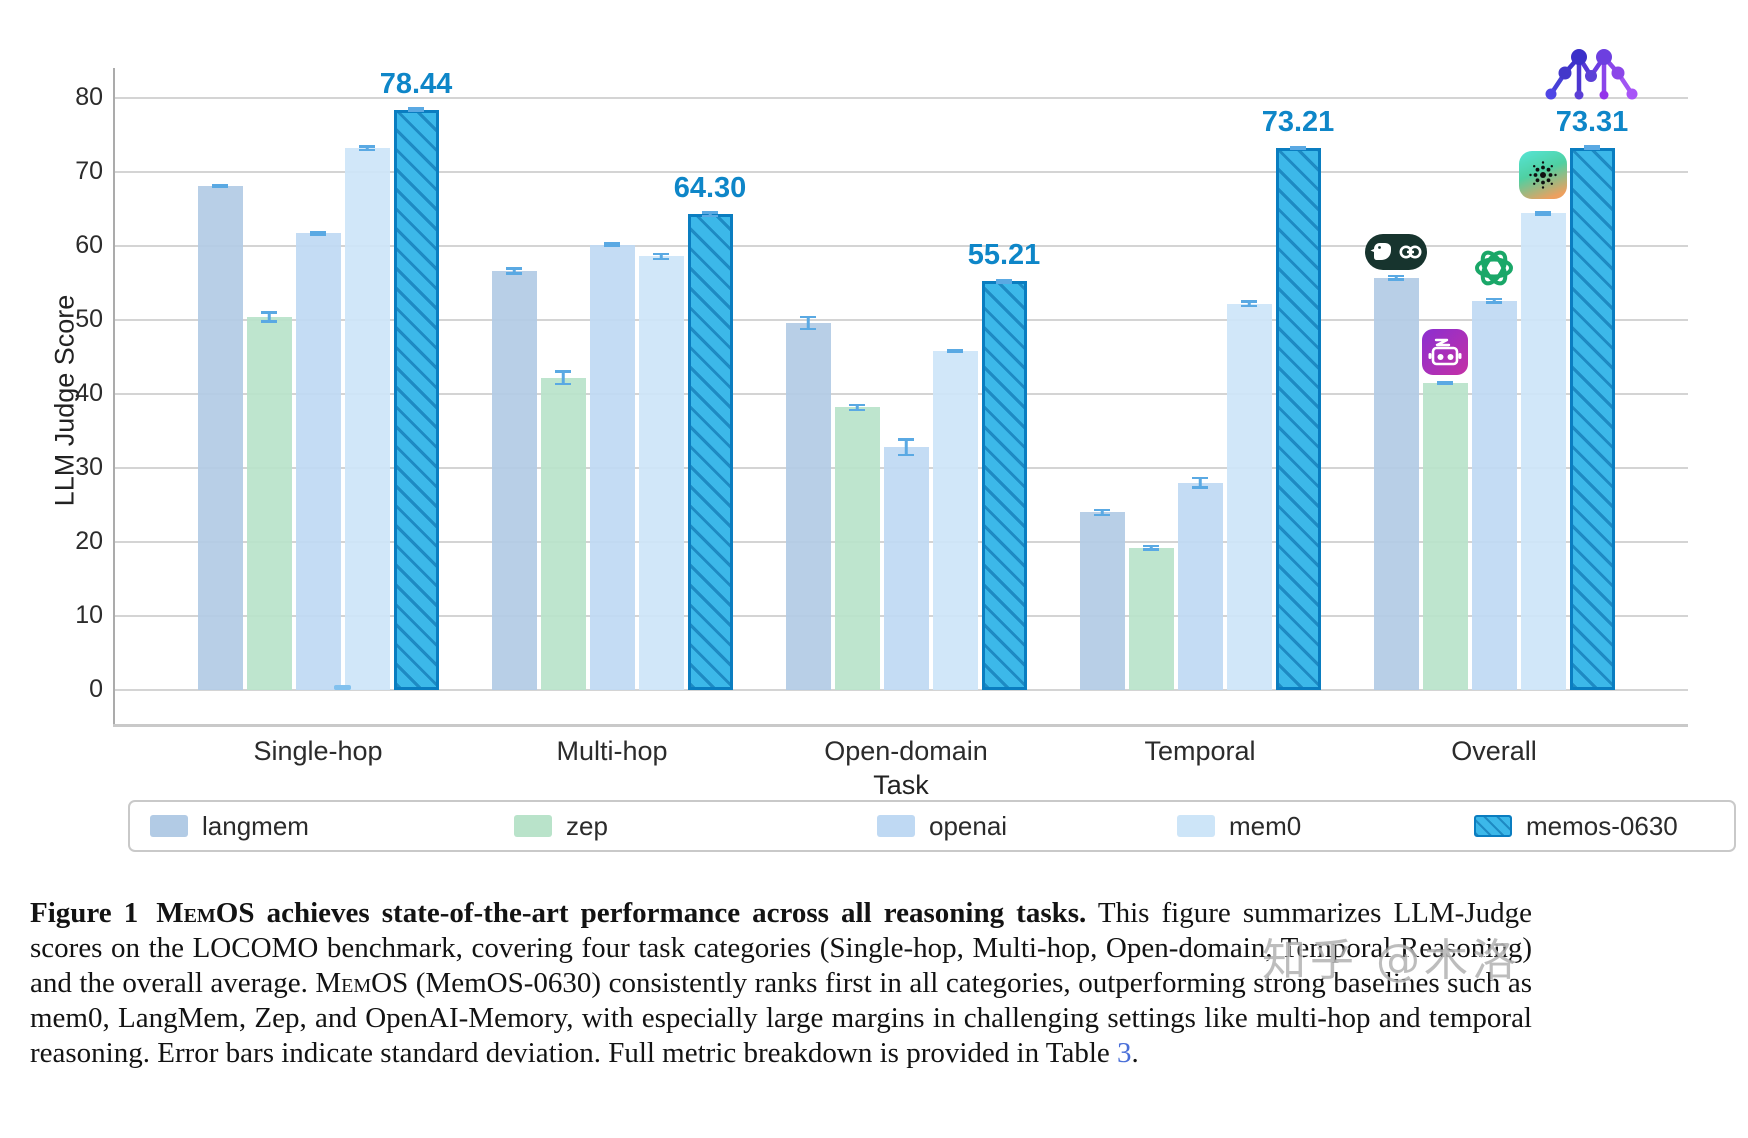 This screenshot has width=1748, height=1138. What do you see at coordinates (1592, 418) in the screenshot?
I see `bar-memos-0630-Overall` at bounding box center [1592, 418].